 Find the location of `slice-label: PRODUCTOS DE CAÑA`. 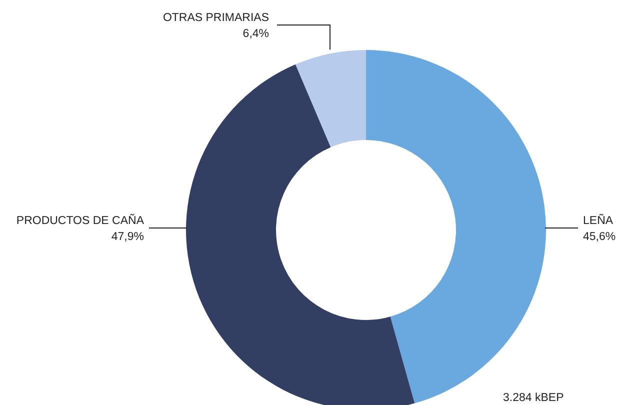

slice-label: PRODUCTOS DE CAÑA is located at coordinates (80, 220).